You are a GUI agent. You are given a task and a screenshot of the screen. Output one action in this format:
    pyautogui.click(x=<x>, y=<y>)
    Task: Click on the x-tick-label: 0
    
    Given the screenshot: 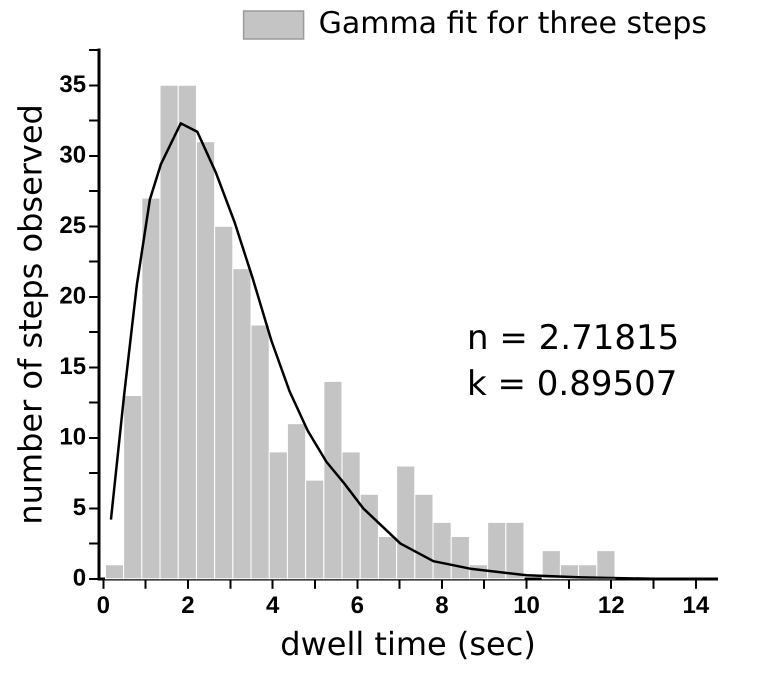 What is the action you would take?
    pyautogui.click(x=103, y=605)
    